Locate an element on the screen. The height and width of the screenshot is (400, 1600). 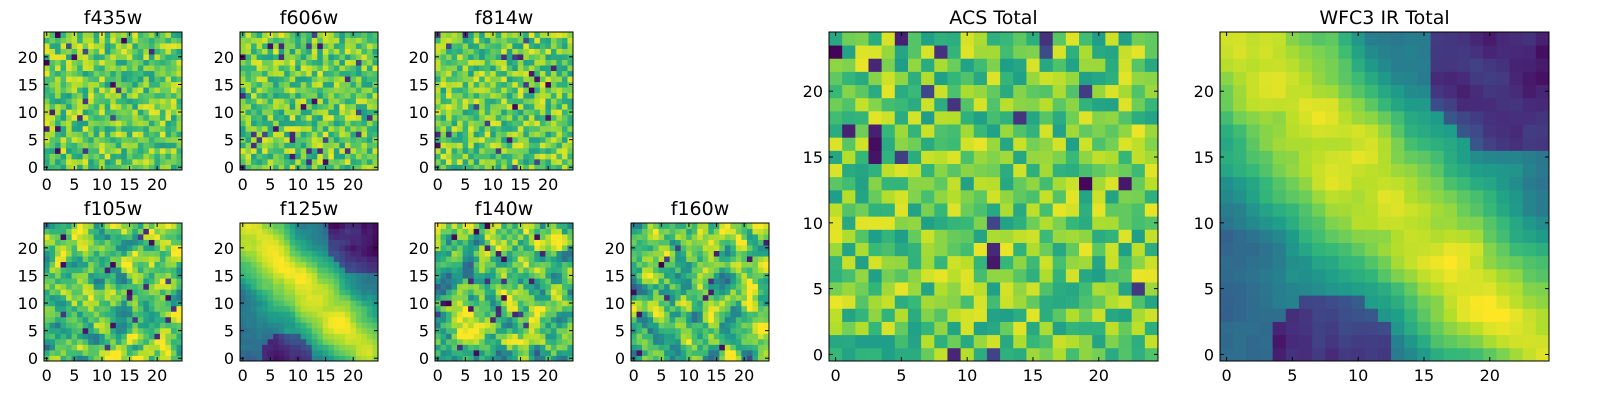
y-tick-label: 20 is located at coordinates (224, 248).